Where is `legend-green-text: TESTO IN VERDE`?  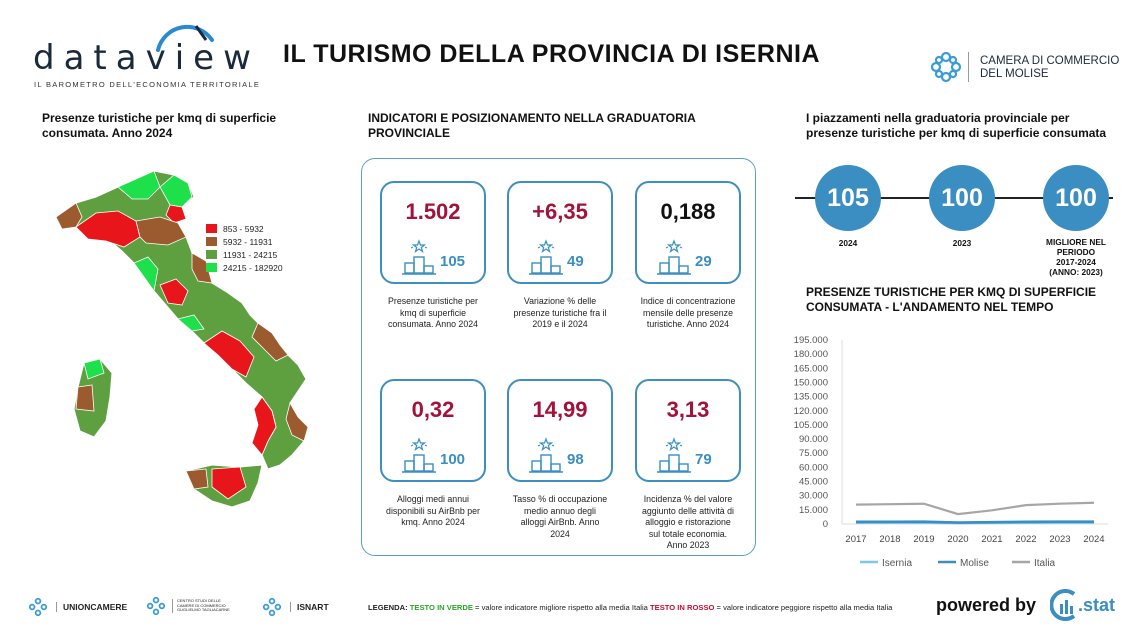
legend-green-text: TESTO IN VERDE is located at coordinates (441, 607).